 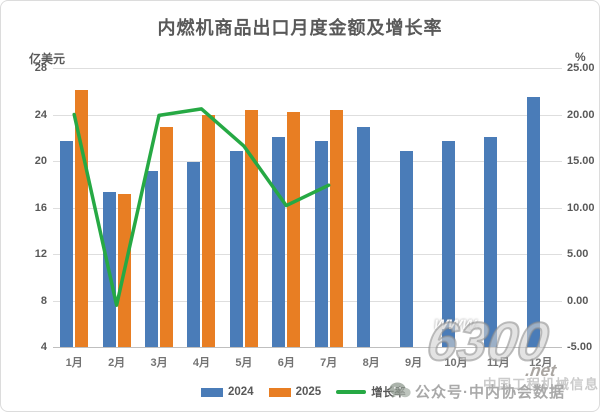 What do you see at coordinates (40, 254) in the screenshot?
I see `y-axis-tick-left: 12` at bounding box center [40, 254].